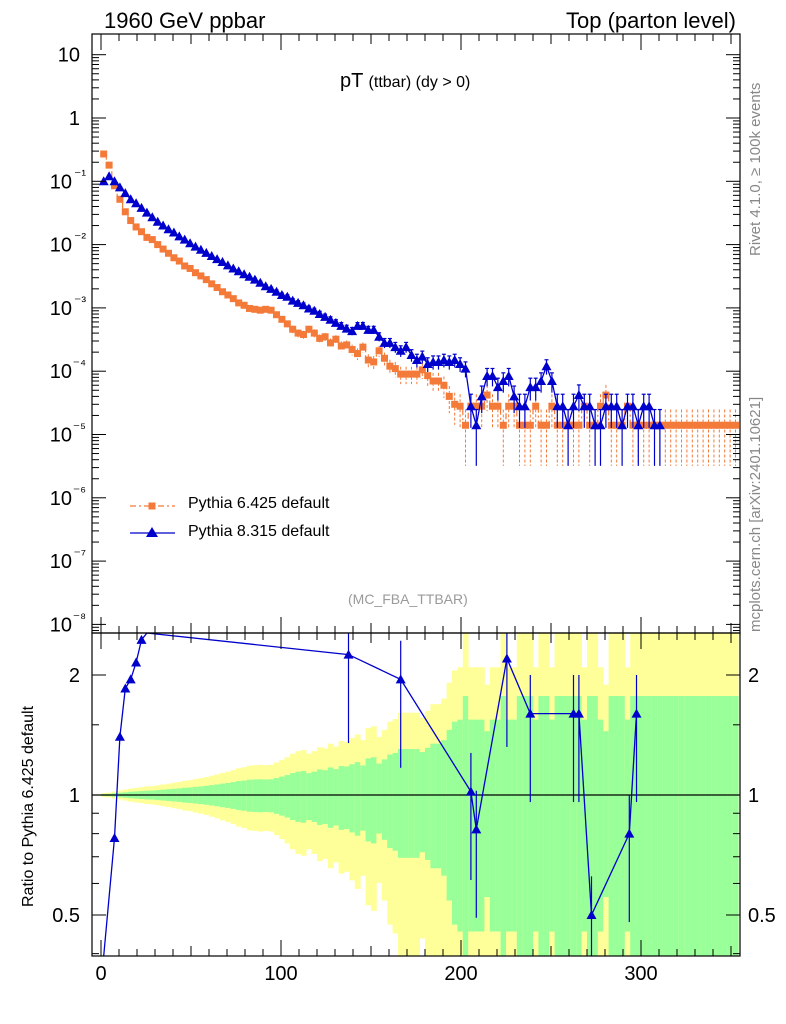  Describe the element at coordinates (74, 796) in the screenshot. I see `ratio-y-tick-label: 1` at that location.